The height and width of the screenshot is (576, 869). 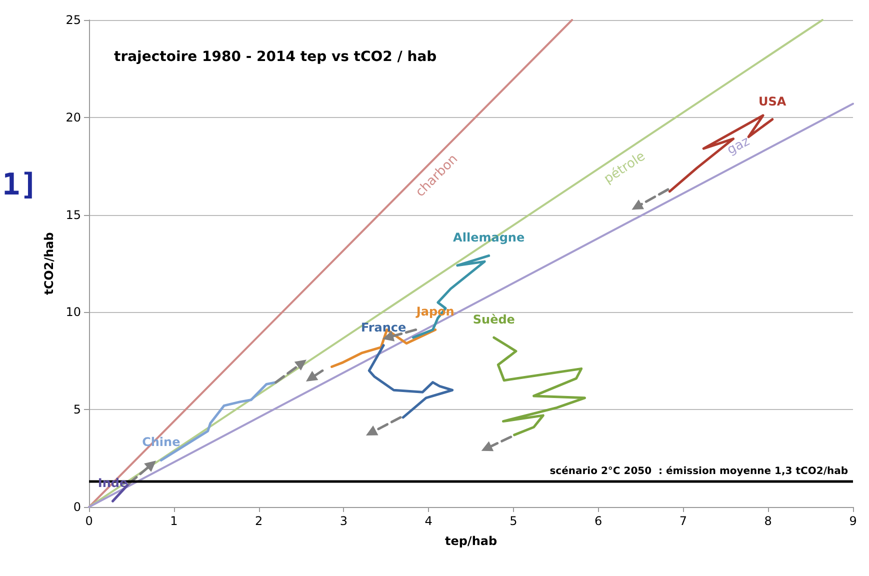 What do you see at coordinates (89, 521) in the screenshot?
I see `x-tick-label: 0` at bounding box center [89, 521].